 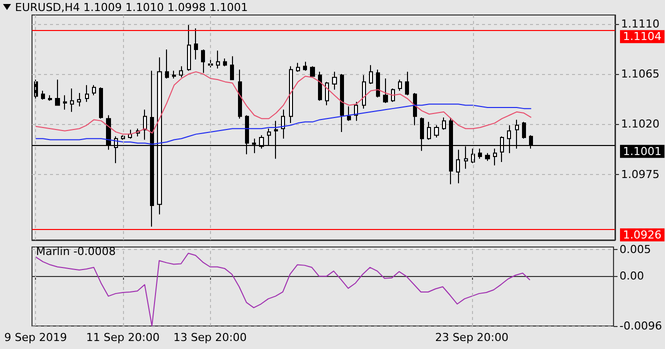 What do you see at coordinates (210, 337) in the screenshot?
I see `x-tick-label: 13 Sep 20:00` at bounding box center [210, 337].